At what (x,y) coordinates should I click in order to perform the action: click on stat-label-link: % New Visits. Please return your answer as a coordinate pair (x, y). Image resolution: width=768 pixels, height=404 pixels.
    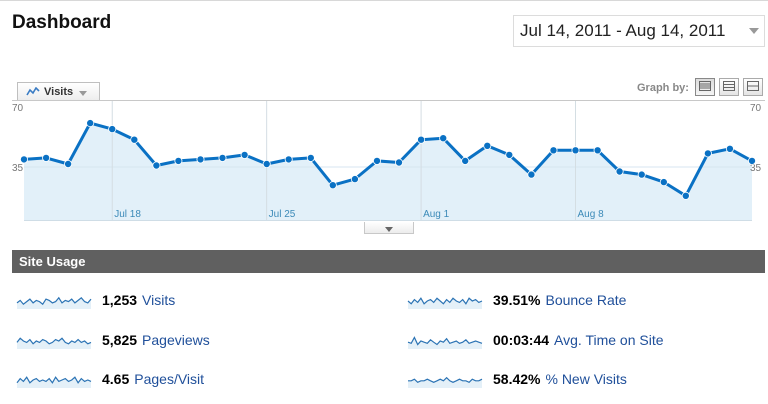
    Looking at the image, I should click on (586, 379).